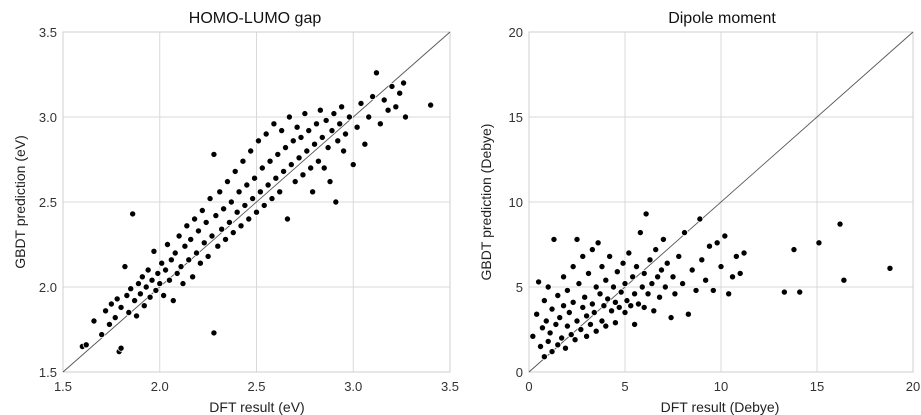 This screenshot has height=415, width=921. I want to click on homo-lumo-y-tick-label: 3.0, so click(48, 117).